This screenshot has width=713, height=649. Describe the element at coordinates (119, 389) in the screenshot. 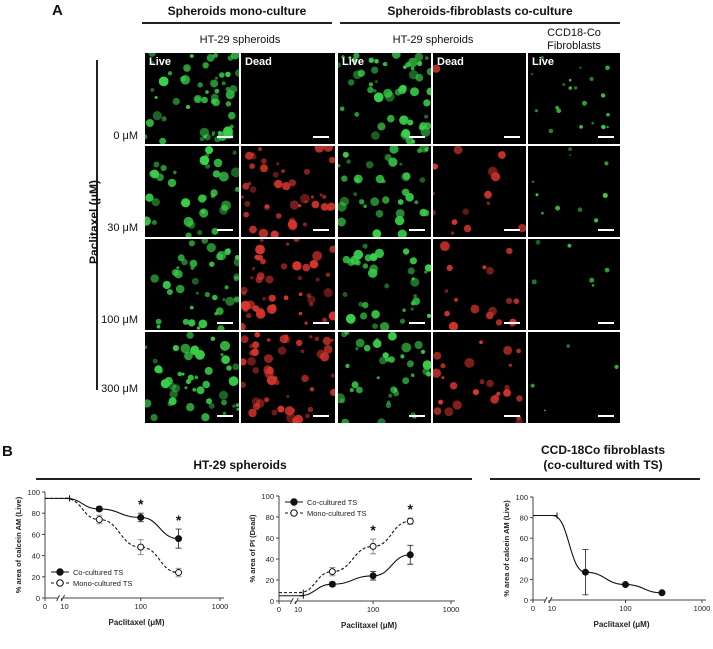

I see `conc-label-300: 300 μM` at that location.